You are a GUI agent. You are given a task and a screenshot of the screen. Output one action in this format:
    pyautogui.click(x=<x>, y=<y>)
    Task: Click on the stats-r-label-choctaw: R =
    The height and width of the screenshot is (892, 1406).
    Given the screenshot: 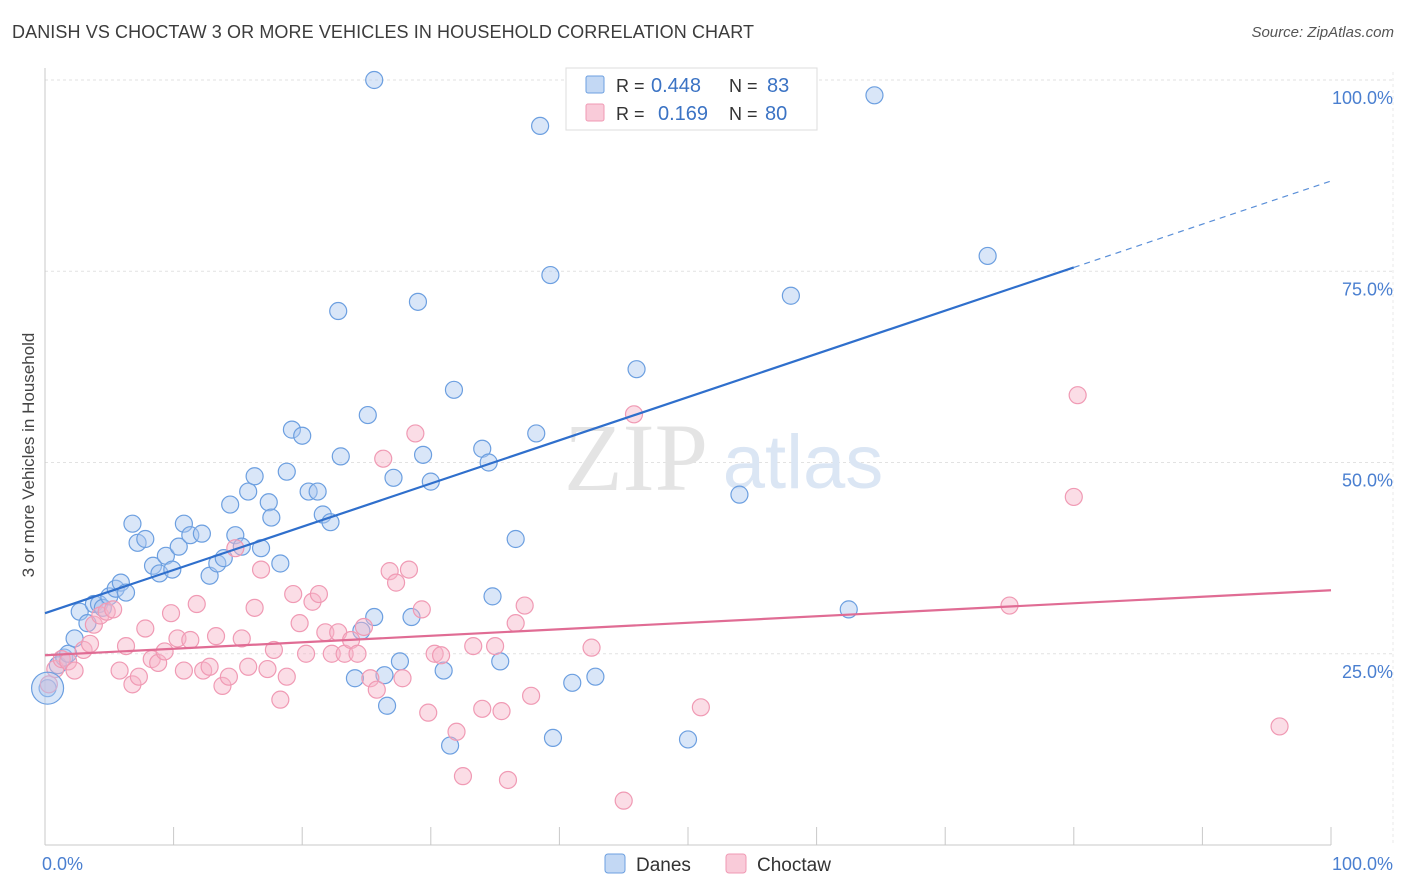 What is the action you would take?
    pyautogui.click(x=630, y=114)
    